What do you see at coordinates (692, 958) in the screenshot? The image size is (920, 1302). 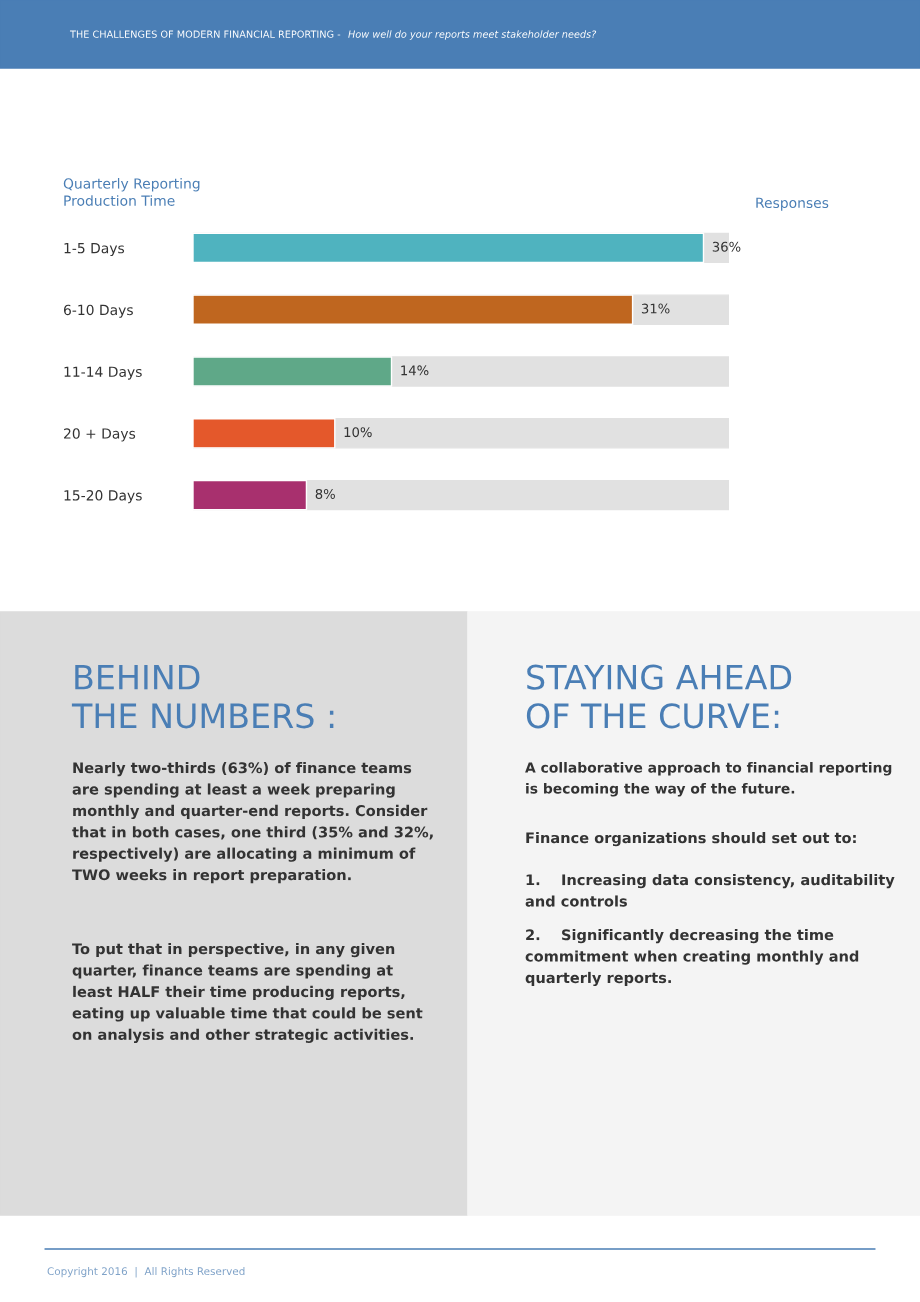 I see `text: 2. Significantly decreasing the time commitment when creating monthly and quarterly reports.` at bounding box center [692, 958].